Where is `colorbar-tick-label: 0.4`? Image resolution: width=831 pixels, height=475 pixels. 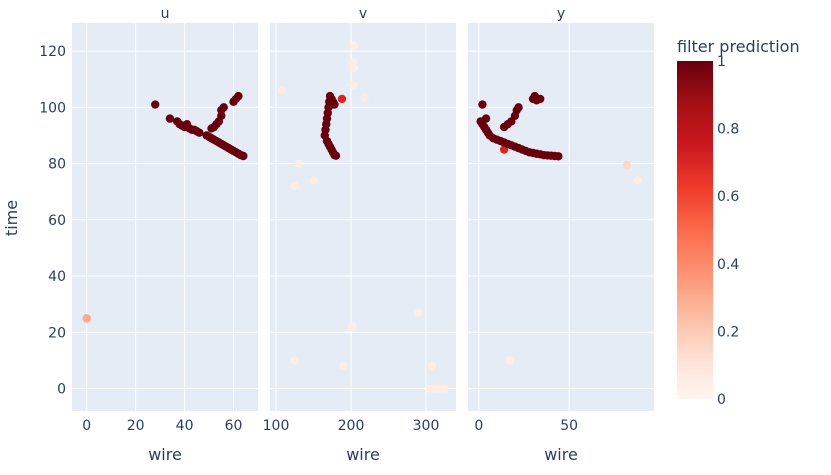 colorbar-tick-label: 0.4 is located at coordinates (728, 265).